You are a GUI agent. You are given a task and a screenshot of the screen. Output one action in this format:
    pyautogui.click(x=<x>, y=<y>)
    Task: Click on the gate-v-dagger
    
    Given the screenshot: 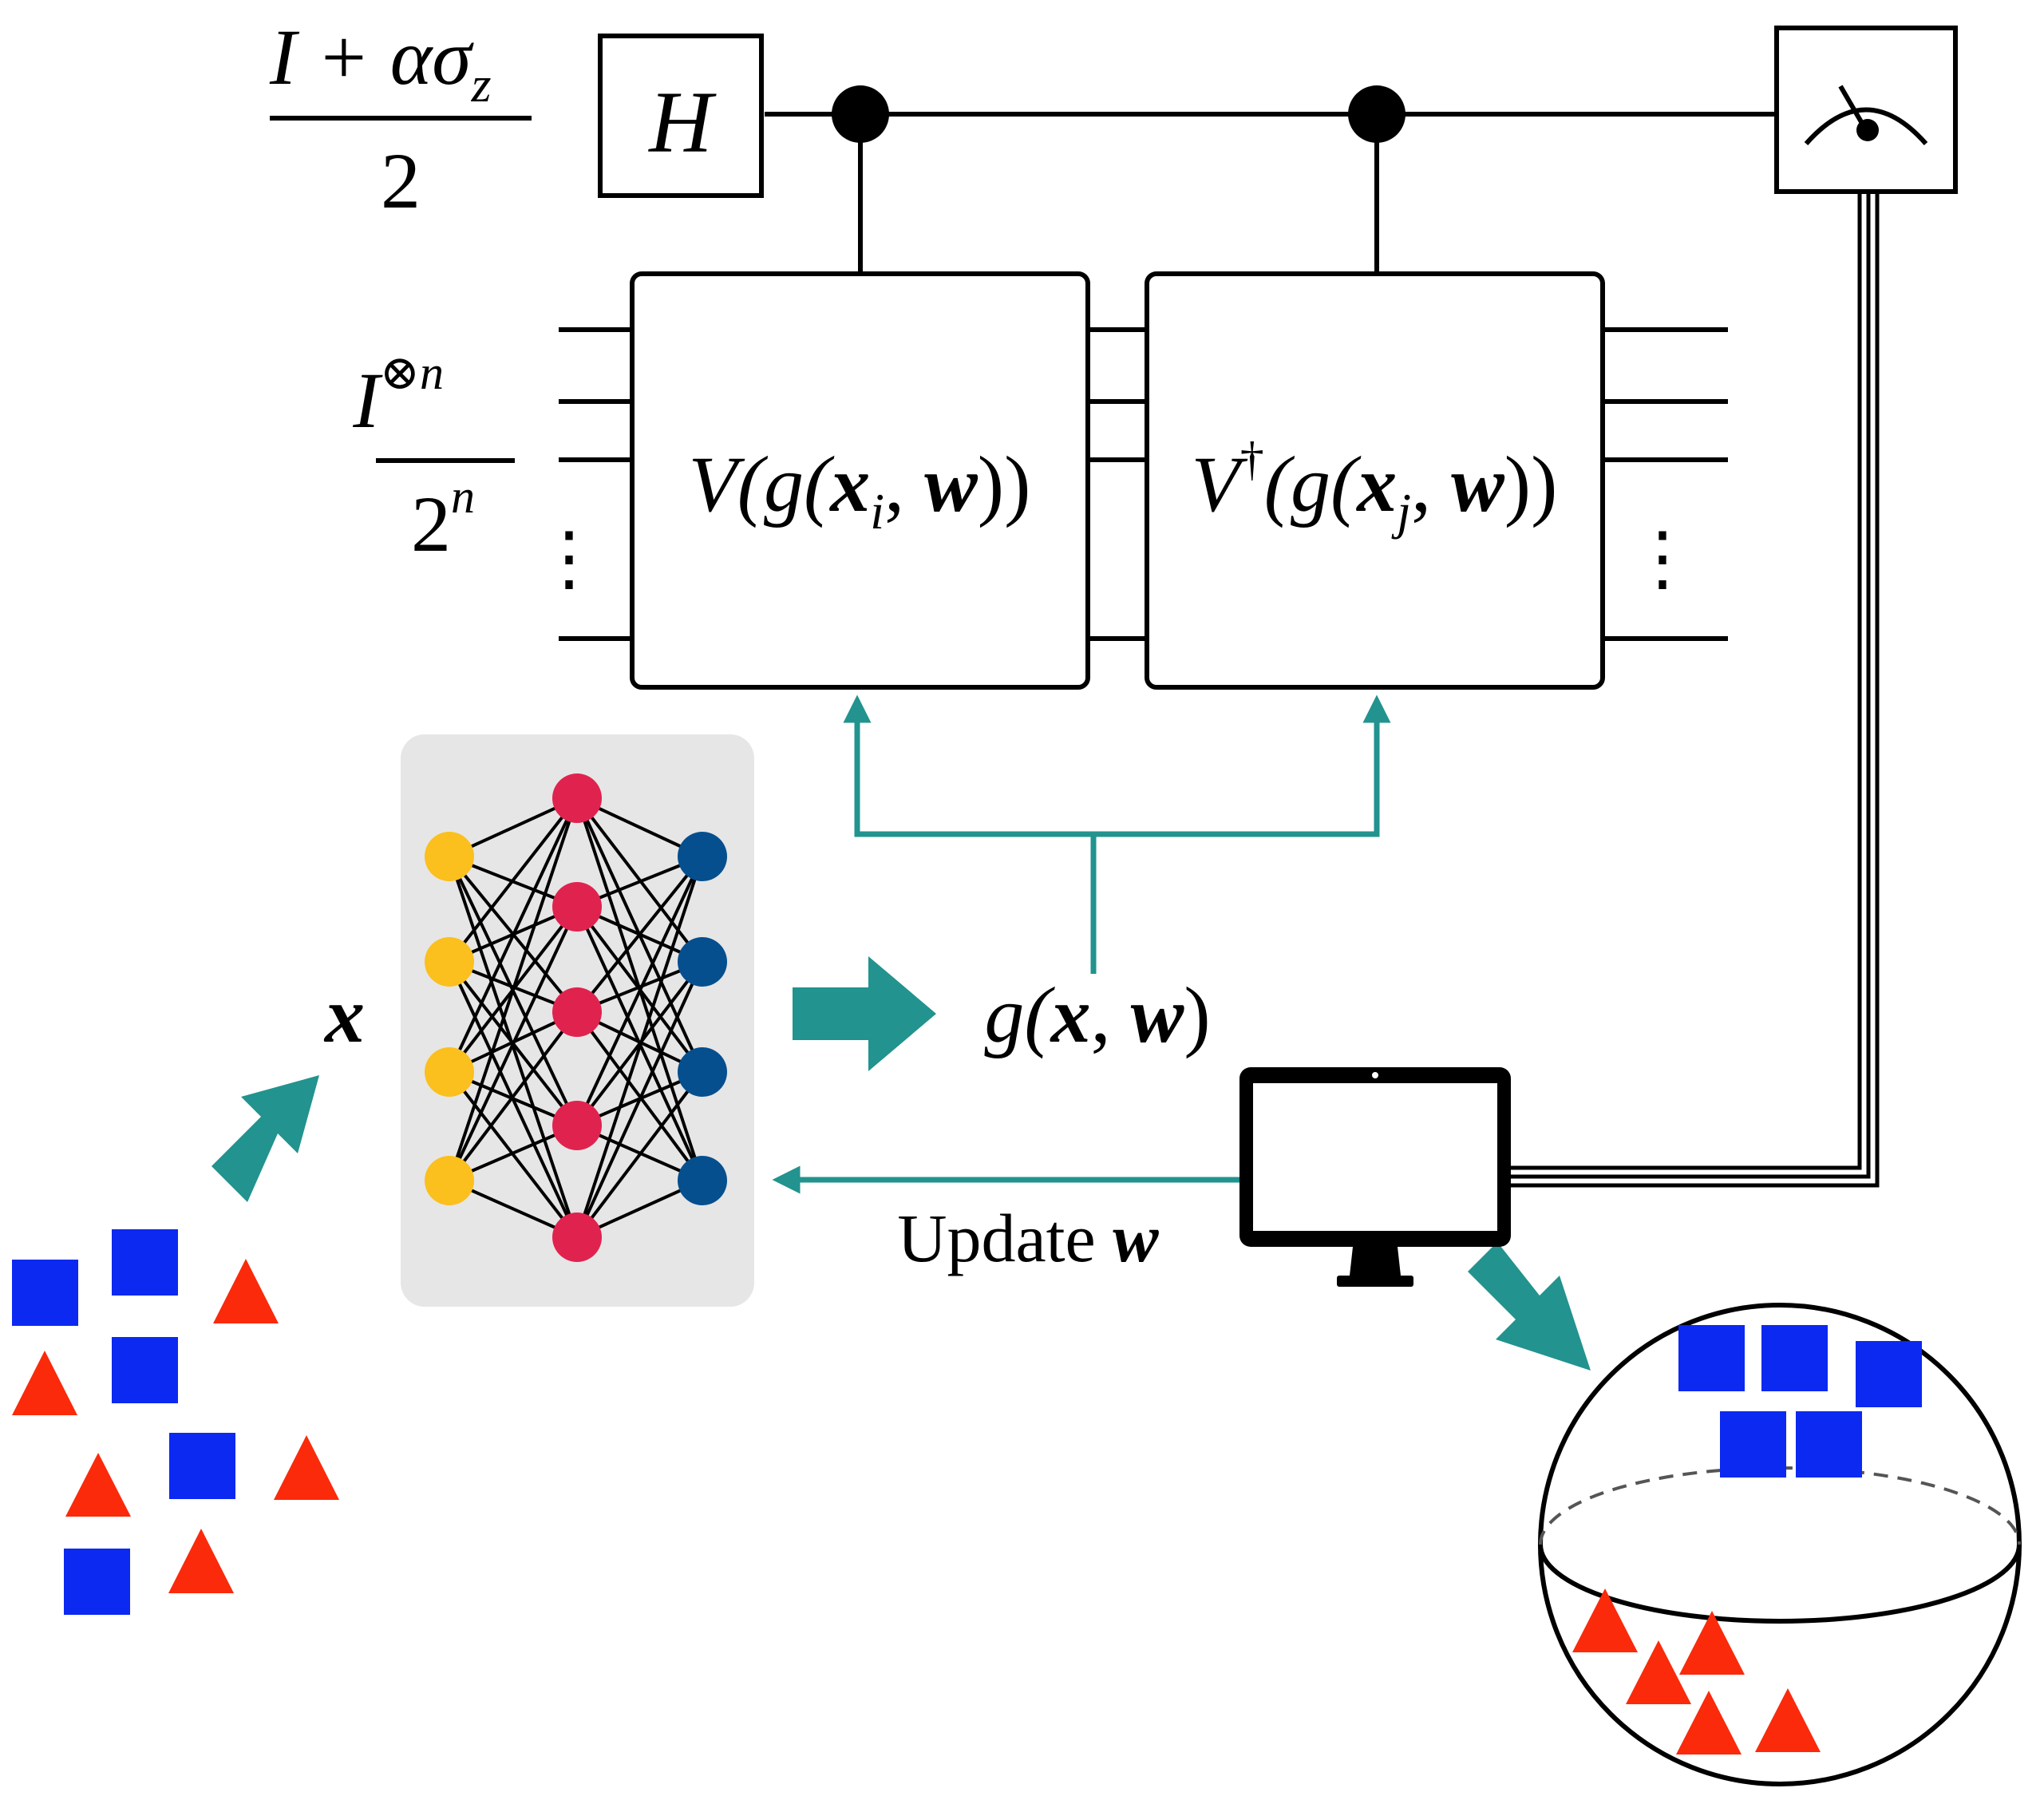 What is the action you would take?
    pyautogui.click(x=1375, y=480)
    